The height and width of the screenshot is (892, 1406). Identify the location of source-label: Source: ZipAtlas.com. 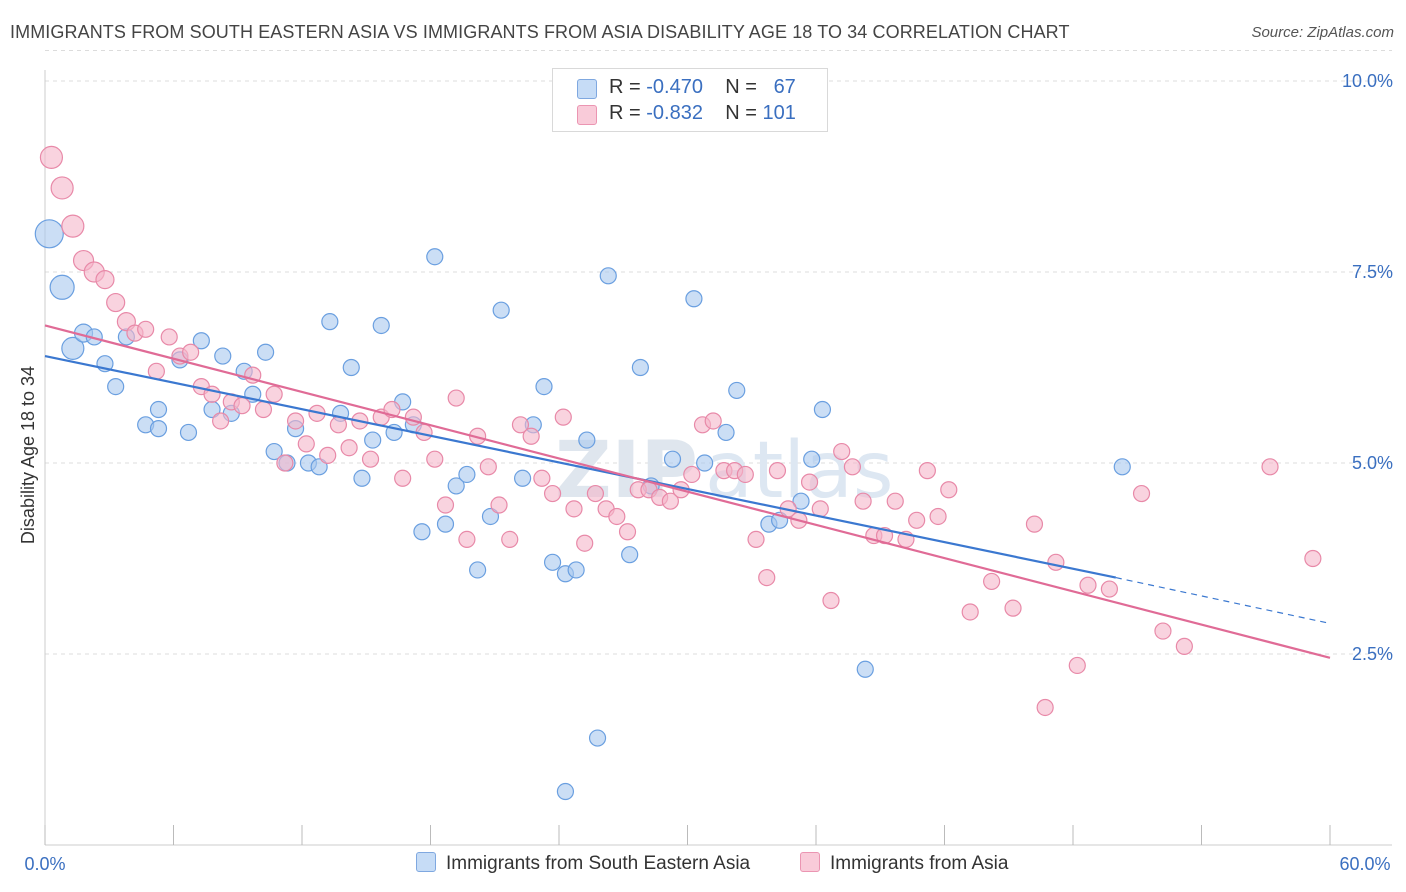
(1322, 32).